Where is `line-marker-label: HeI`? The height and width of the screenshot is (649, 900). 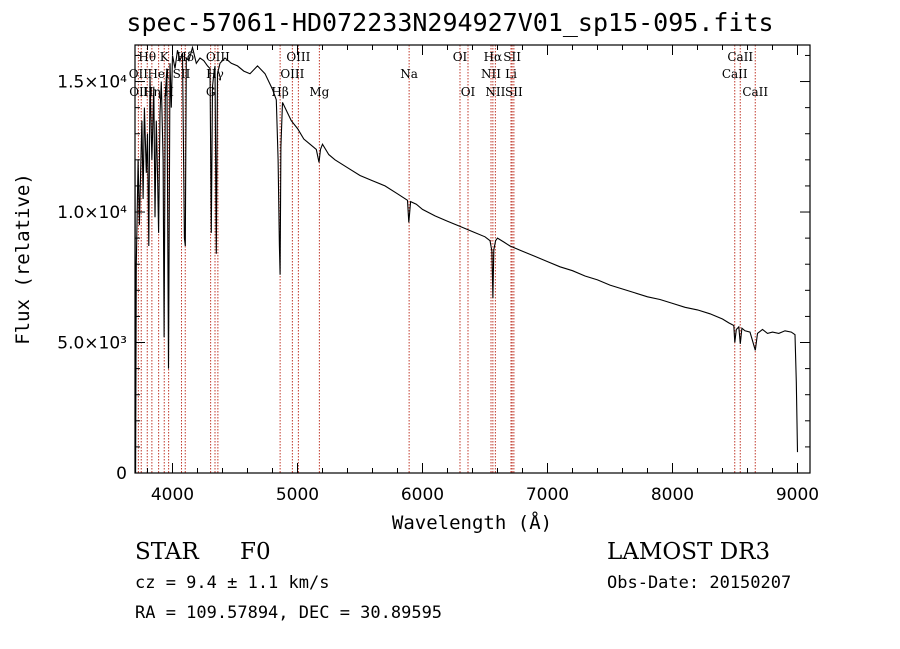
line-marker-label: HeI is located at coordinates (158, 74).